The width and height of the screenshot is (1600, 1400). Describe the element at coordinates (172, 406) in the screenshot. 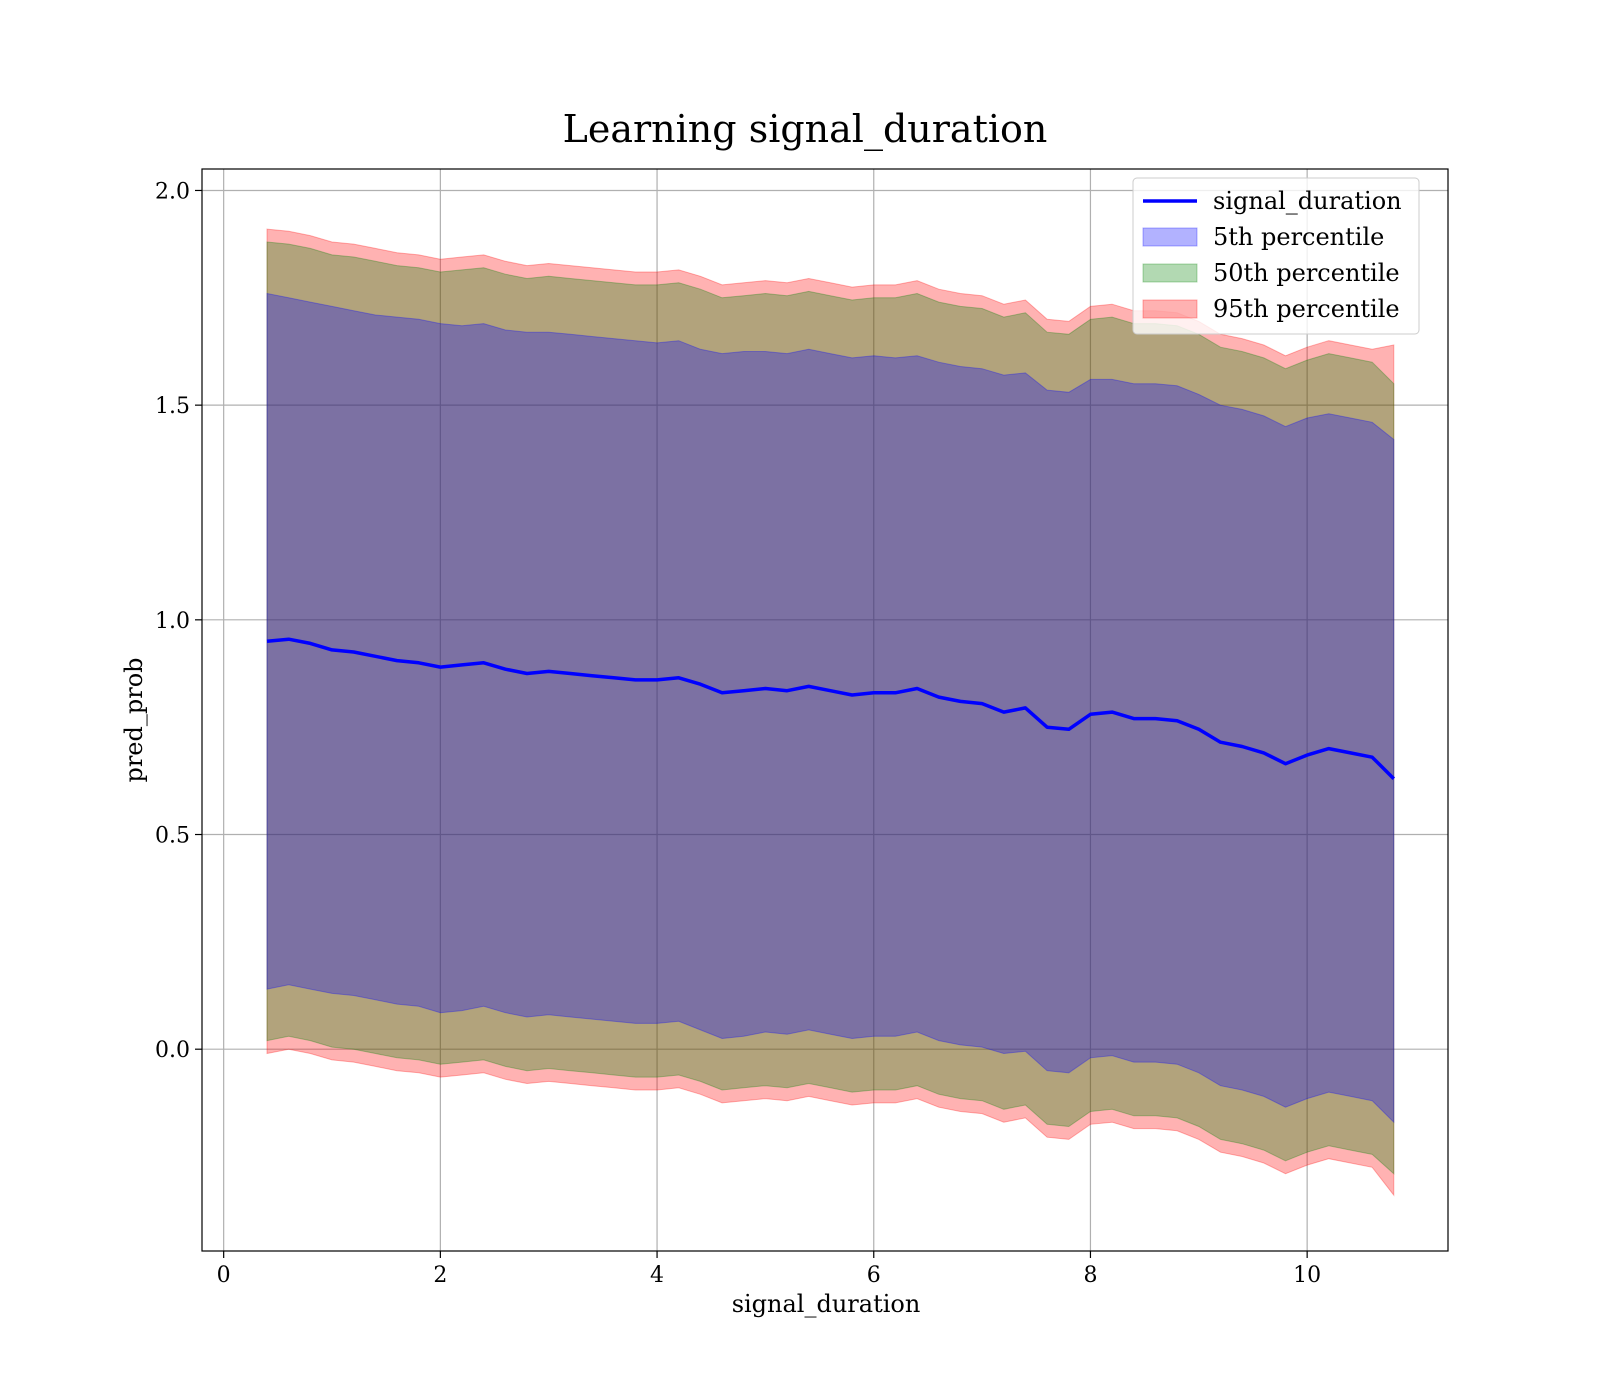

I see `y-tick-label: 1.5` at that location.